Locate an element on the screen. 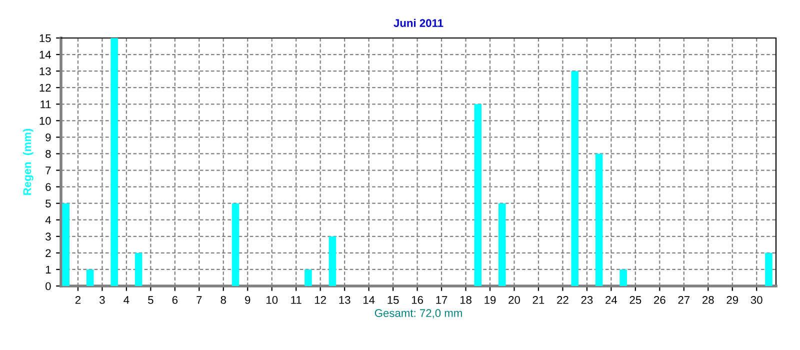 The width and height of the screenshot is (800, 350). x-tick-label: 22 is located at coordinates (562, 300).